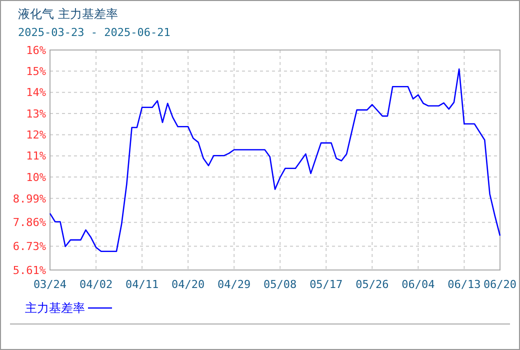  Describe the element at coordinates (142, 284) in the screenshot. I see `x-tick-label: 04/11` at that location.